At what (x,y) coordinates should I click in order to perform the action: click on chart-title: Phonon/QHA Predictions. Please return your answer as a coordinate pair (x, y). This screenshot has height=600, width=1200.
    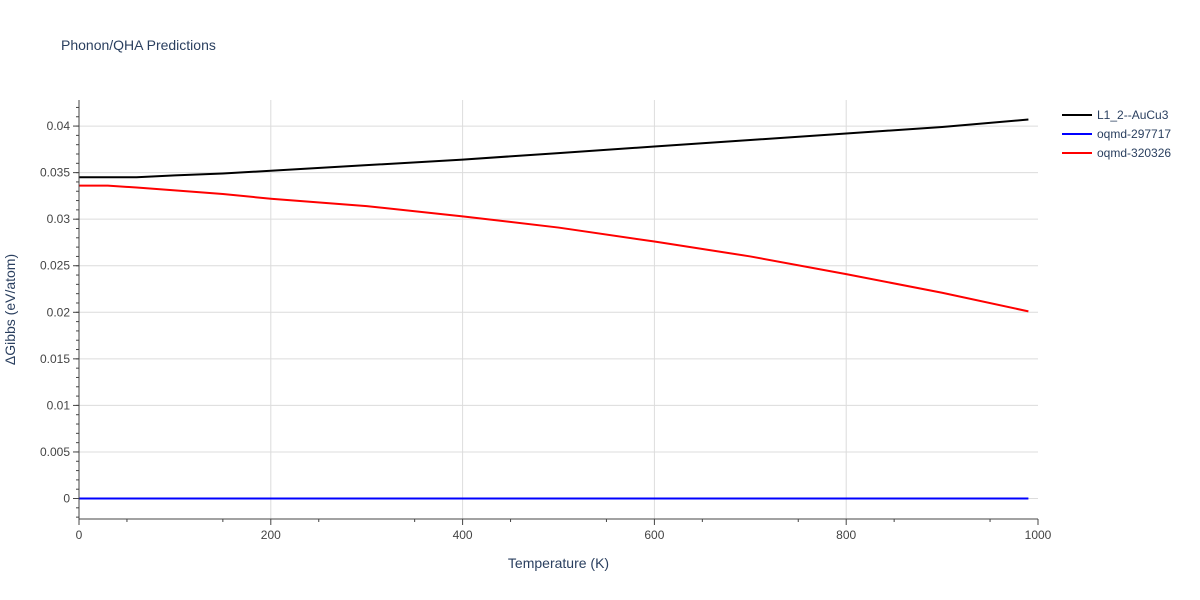
    Looking at the image, I should click on (138, 45).